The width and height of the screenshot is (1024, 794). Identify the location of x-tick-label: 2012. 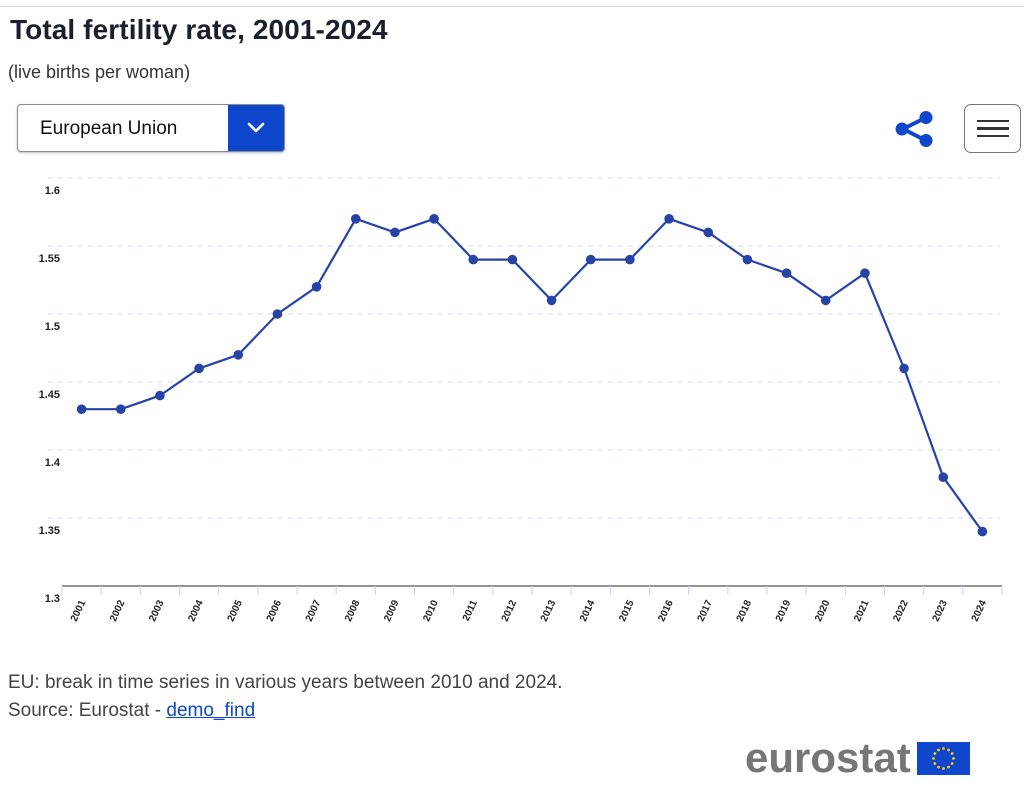
(510, 610).